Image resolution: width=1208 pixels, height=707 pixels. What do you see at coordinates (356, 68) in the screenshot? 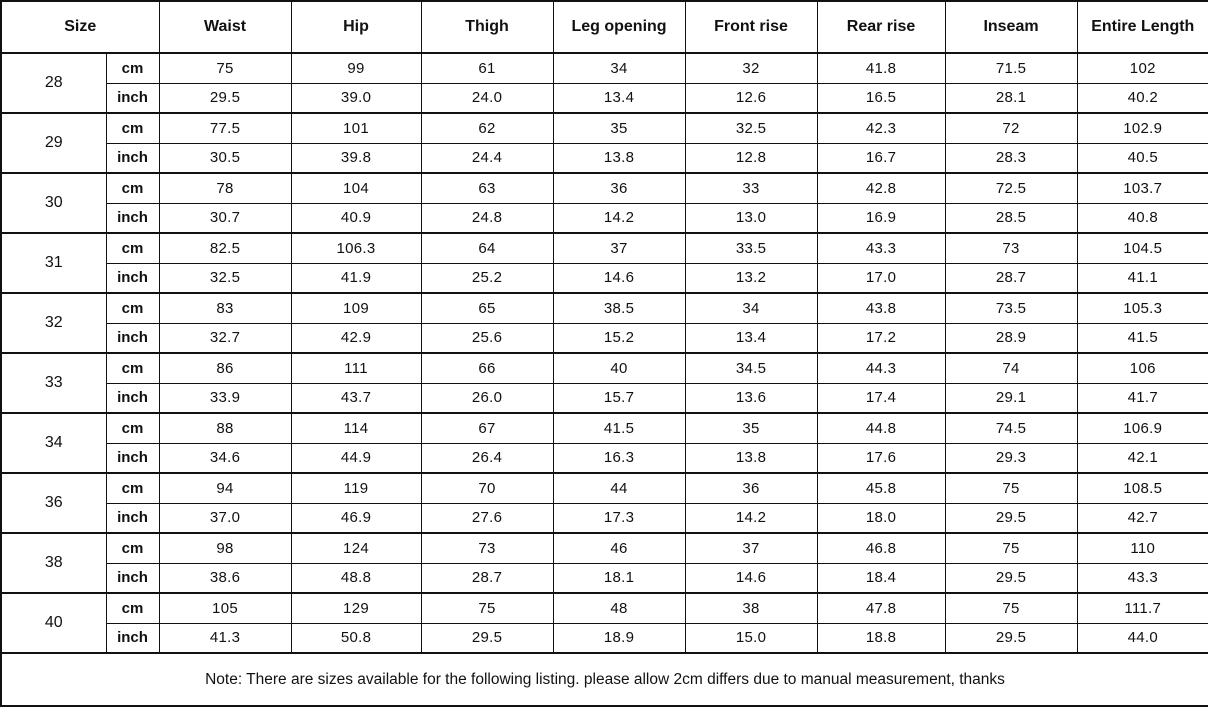
I see `measurement-cell: 99` at bounding box center [356, 68].